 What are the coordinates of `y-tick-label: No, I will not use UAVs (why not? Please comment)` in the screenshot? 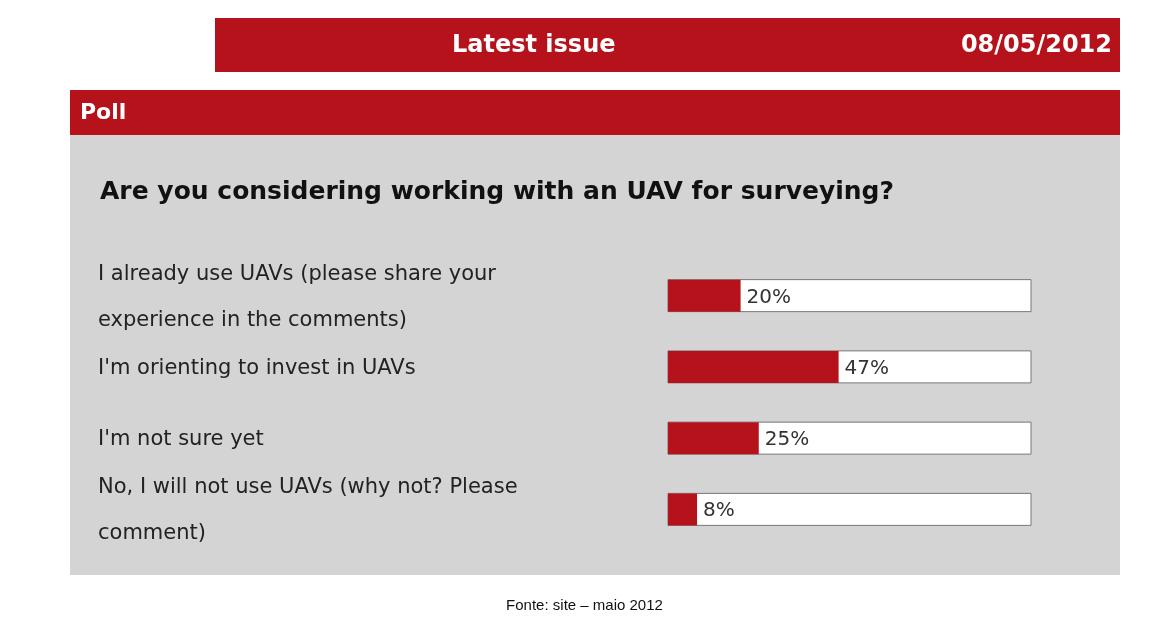 It's located at (311, 509).